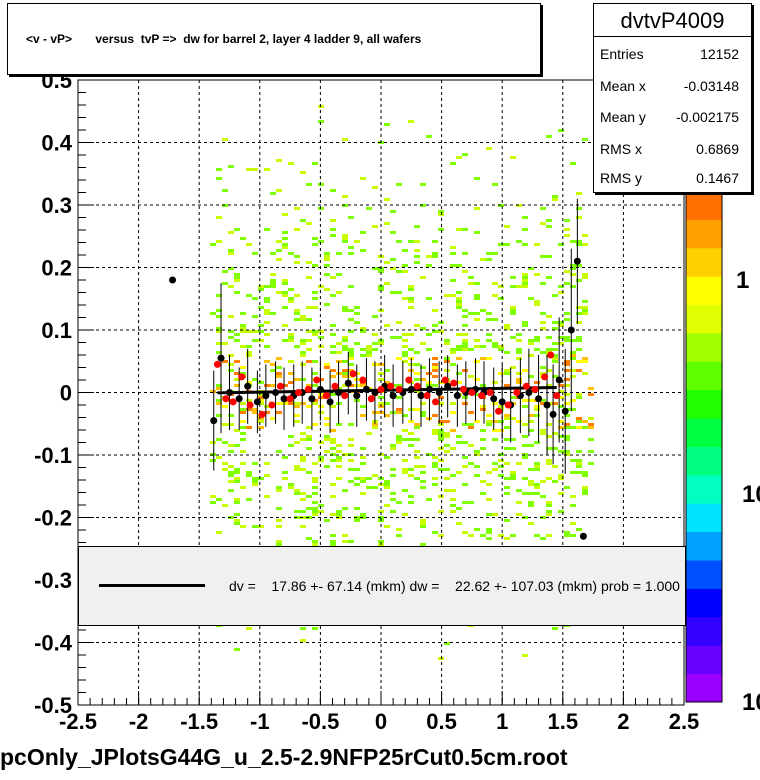  I want to click on y-tick-label: 0.4, so click(56, 143).